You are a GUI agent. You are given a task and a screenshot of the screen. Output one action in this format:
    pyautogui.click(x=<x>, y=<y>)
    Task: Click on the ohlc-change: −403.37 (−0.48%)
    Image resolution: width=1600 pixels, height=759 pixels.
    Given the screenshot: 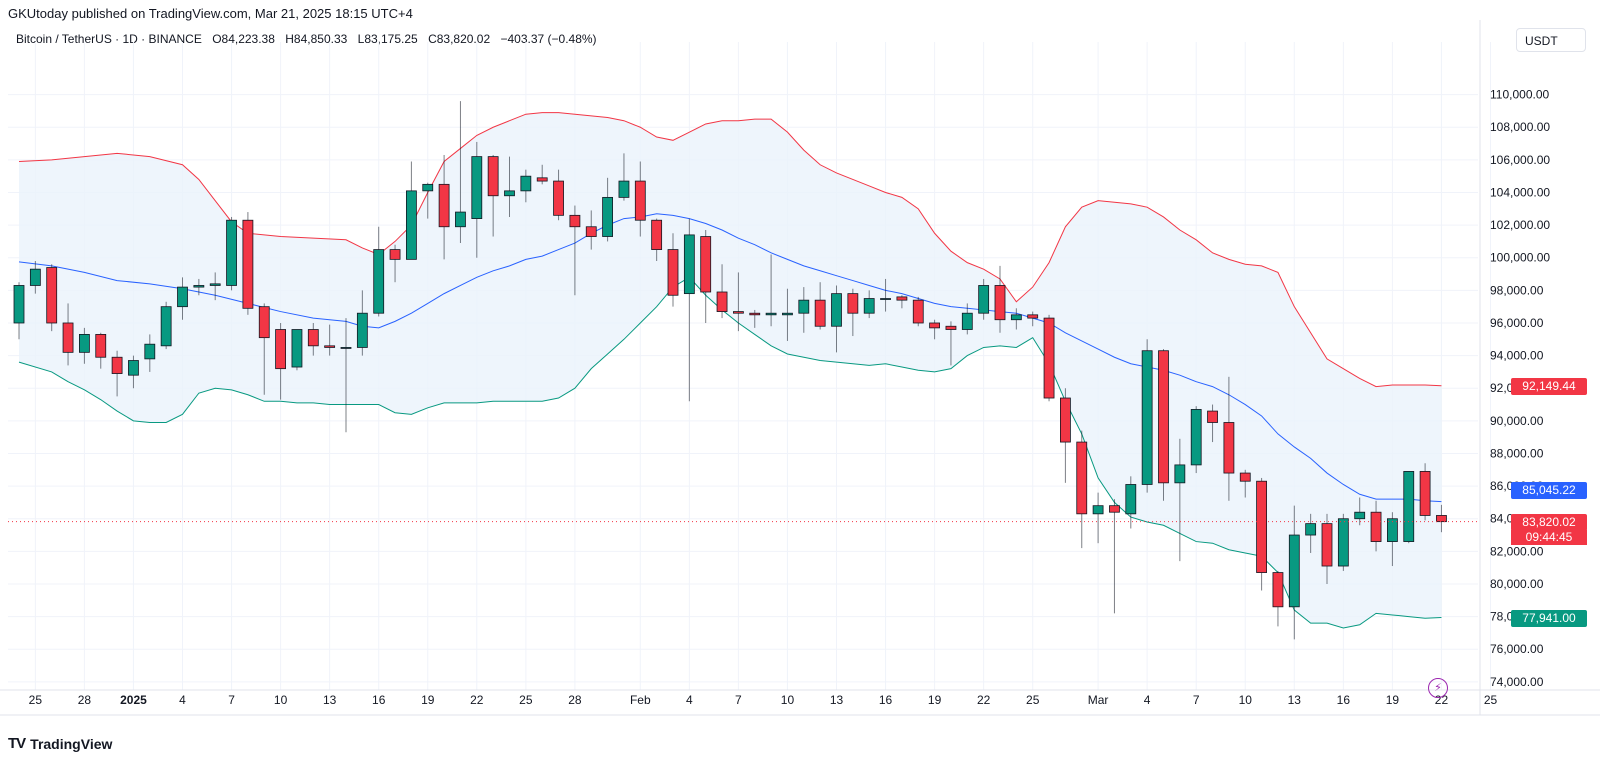 What is the action you would take?
    pyautogui.click(x=548, y=39)
    